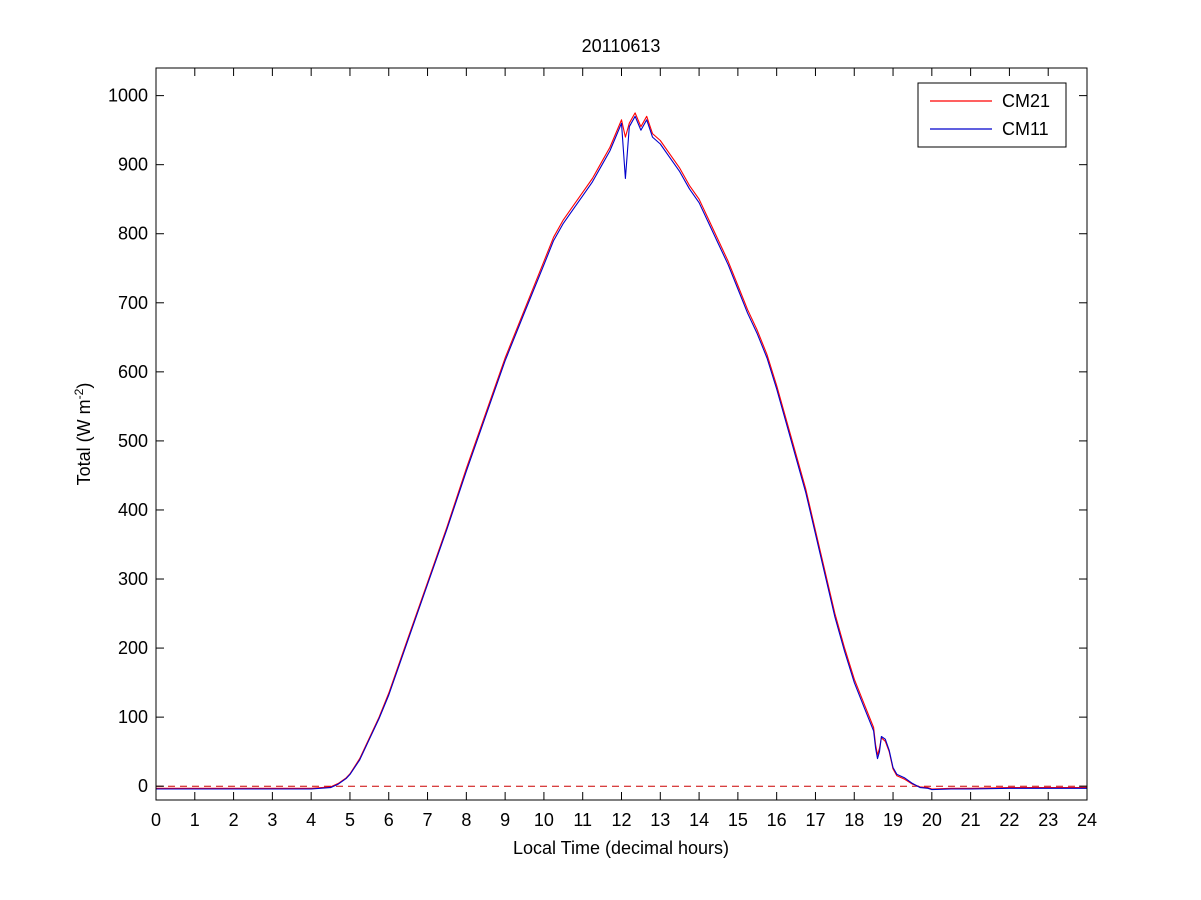  Describe the element at coordinates (133, 579) in the screenshot. I see `y-tick-label: 300` at that location.